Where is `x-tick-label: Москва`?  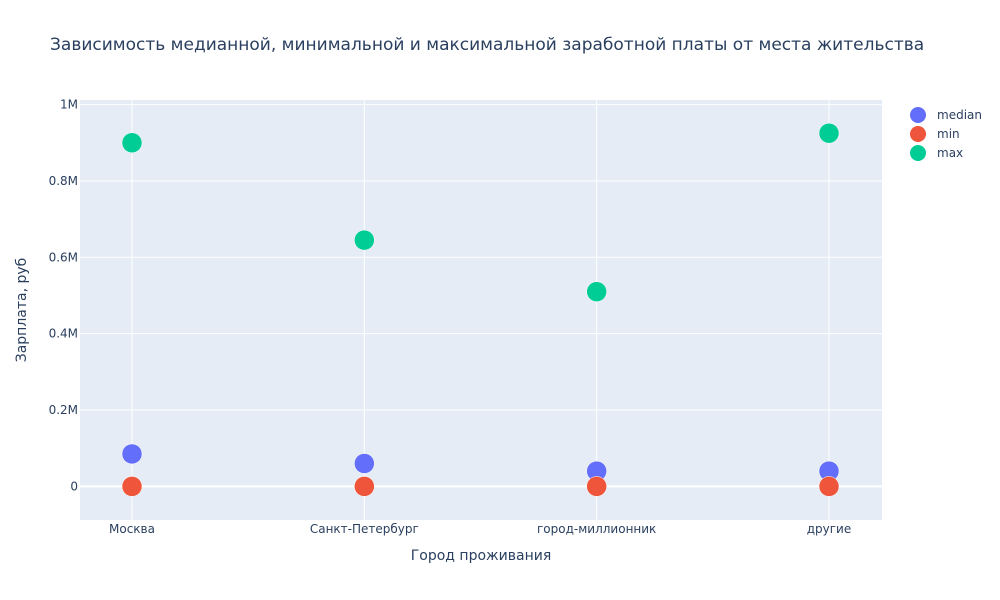 x-tick-label: Москва is located at coordinates (132, 529).